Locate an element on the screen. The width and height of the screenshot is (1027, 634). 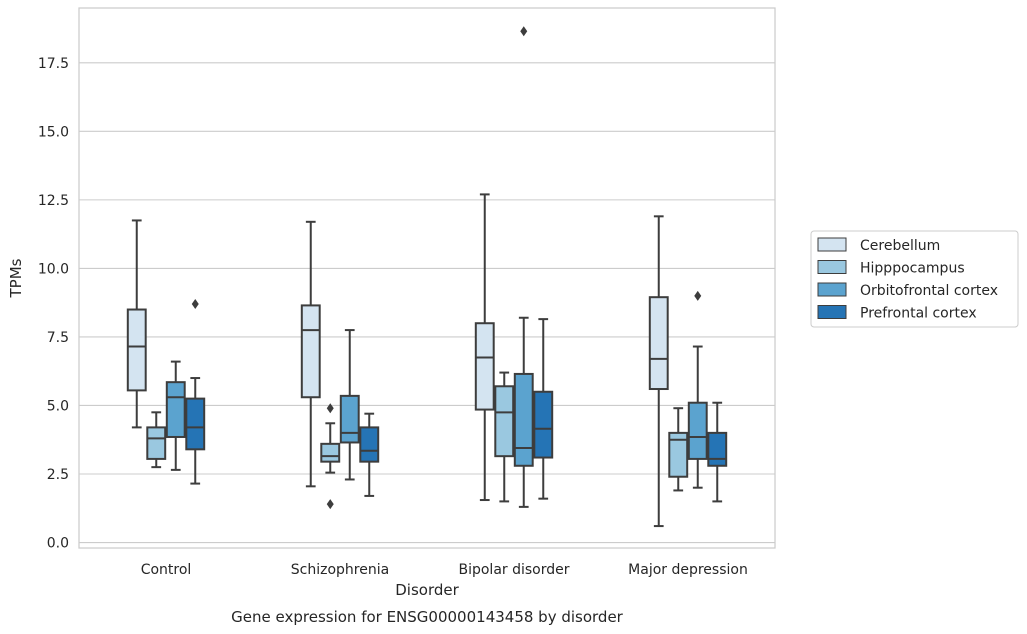
legend-item: Prefrontal cortex is located at coordinates (897, 313).